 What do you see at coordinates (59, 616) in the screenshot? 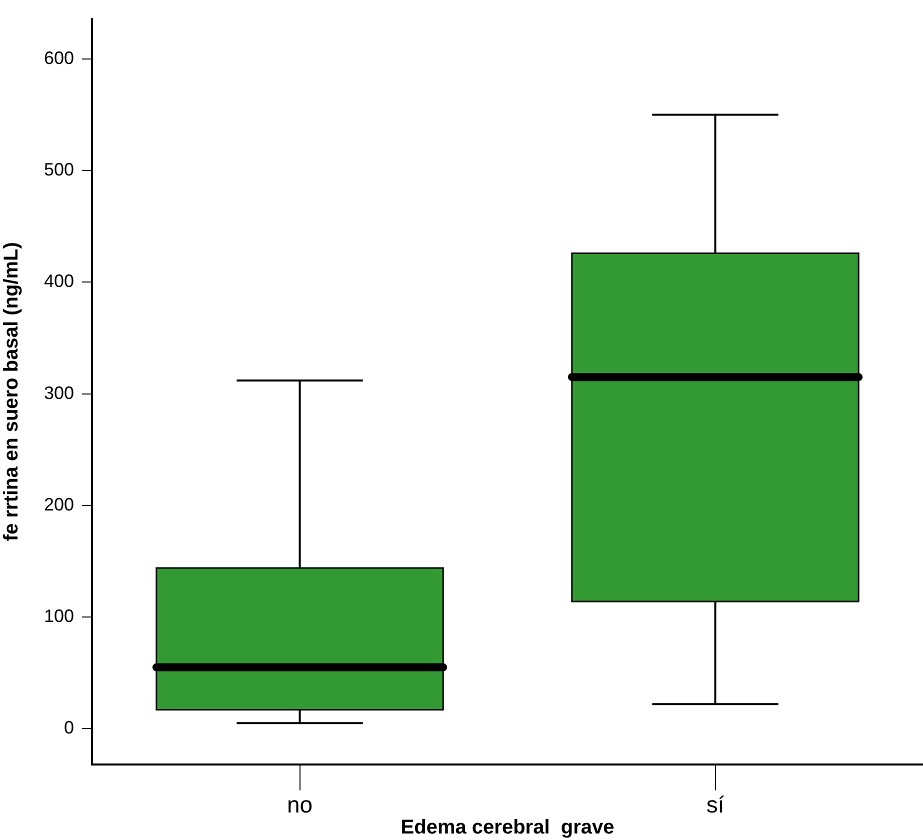
I see `y-tick-label: 100` at bounding box center [59, 616].